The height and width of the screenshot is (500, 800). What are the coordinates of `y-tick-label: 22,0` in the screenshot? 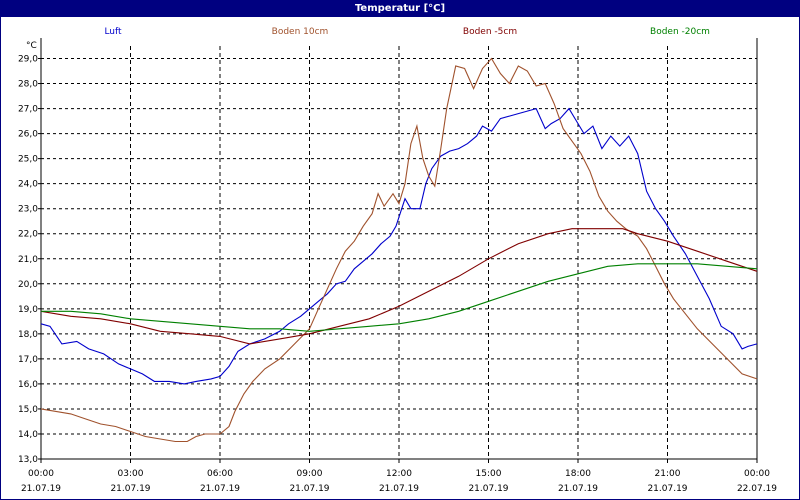 It's located at (28, 235).